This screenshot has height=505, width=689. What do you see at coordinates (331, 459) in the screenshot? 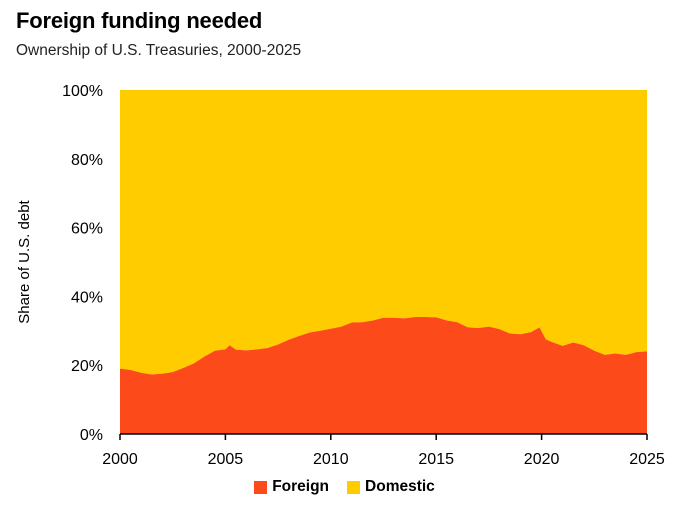
I see `x-tick-label: 2010` at bounding box center [331, 459].